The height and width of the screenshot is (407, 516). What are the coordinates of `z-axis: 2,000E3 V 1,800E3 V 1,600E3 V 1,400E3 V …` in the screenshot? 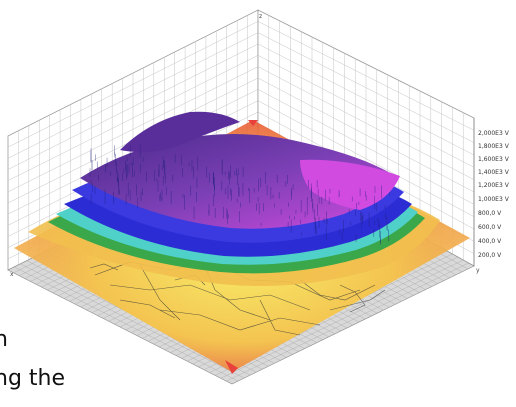 It's located at (491, 192).